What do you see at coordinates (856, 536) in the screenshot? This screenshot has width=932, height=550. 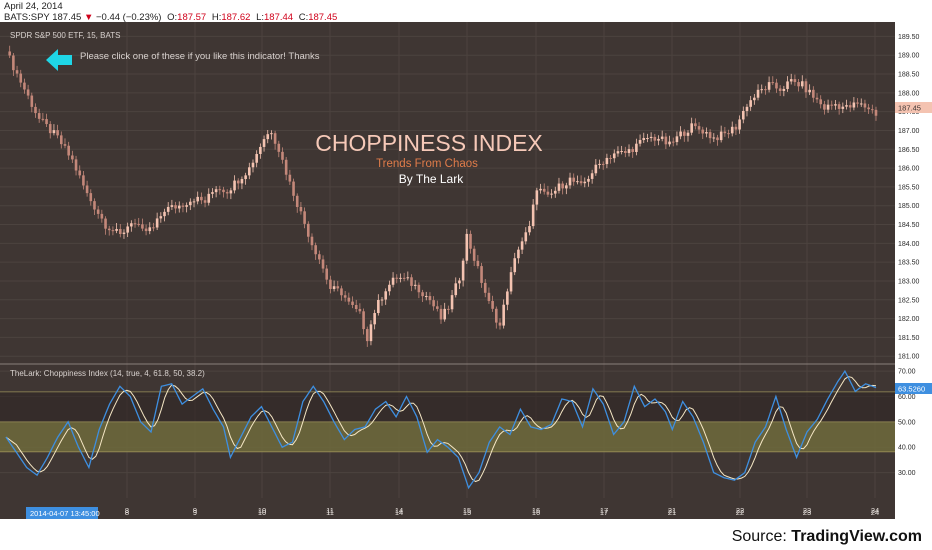 I see `source-name: TradingView.com` at bounding box center [856, 536].